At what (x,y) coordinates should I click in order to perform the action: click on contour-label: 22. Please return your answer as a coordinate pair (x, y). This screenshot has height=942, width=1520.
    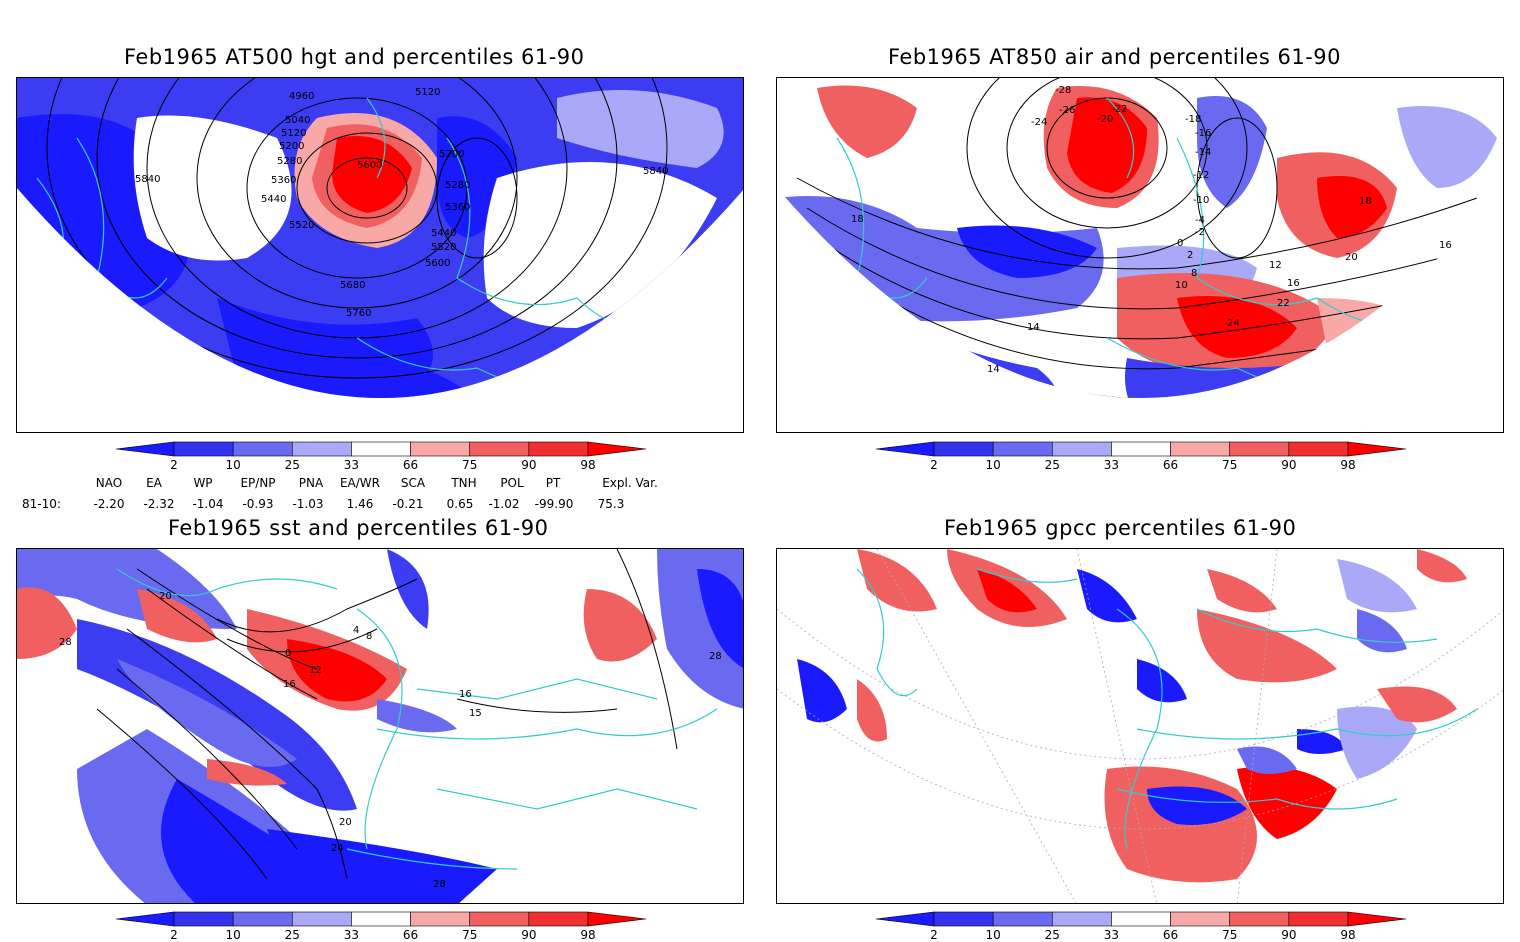
    Looking at the image, I should click on (1283, 303).